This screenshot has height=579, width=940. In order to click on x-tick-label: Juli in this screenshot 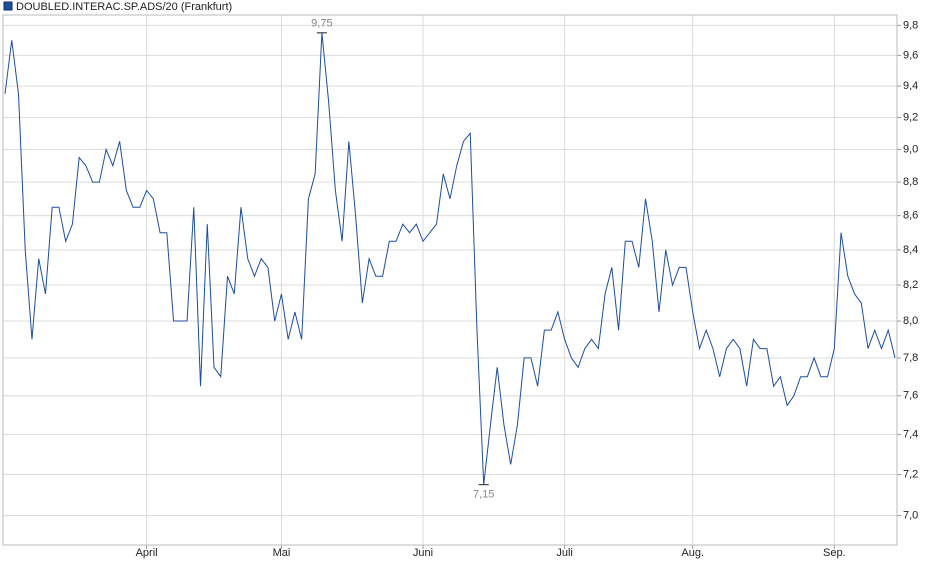, I will do `click(564, 553)`.